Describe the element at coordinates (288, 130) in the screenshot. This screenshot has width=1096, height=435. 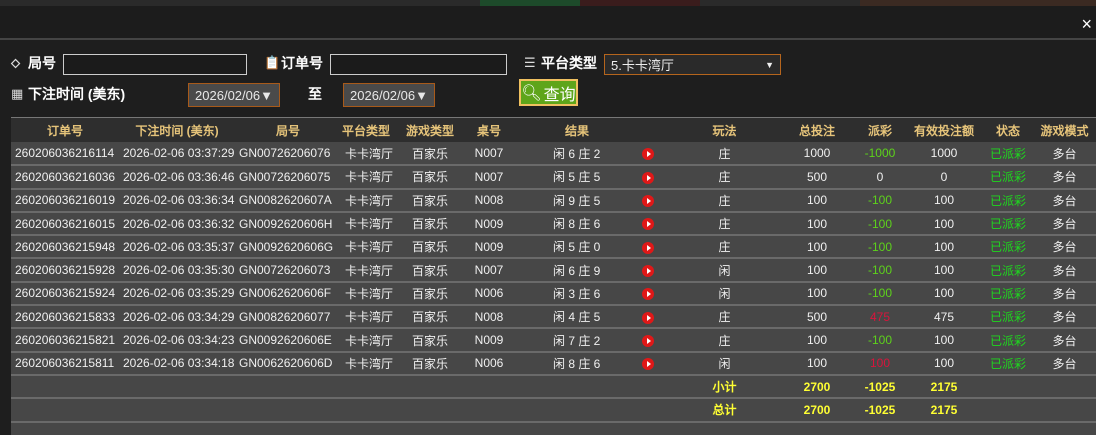
I see `header-round: 局号` at that location.